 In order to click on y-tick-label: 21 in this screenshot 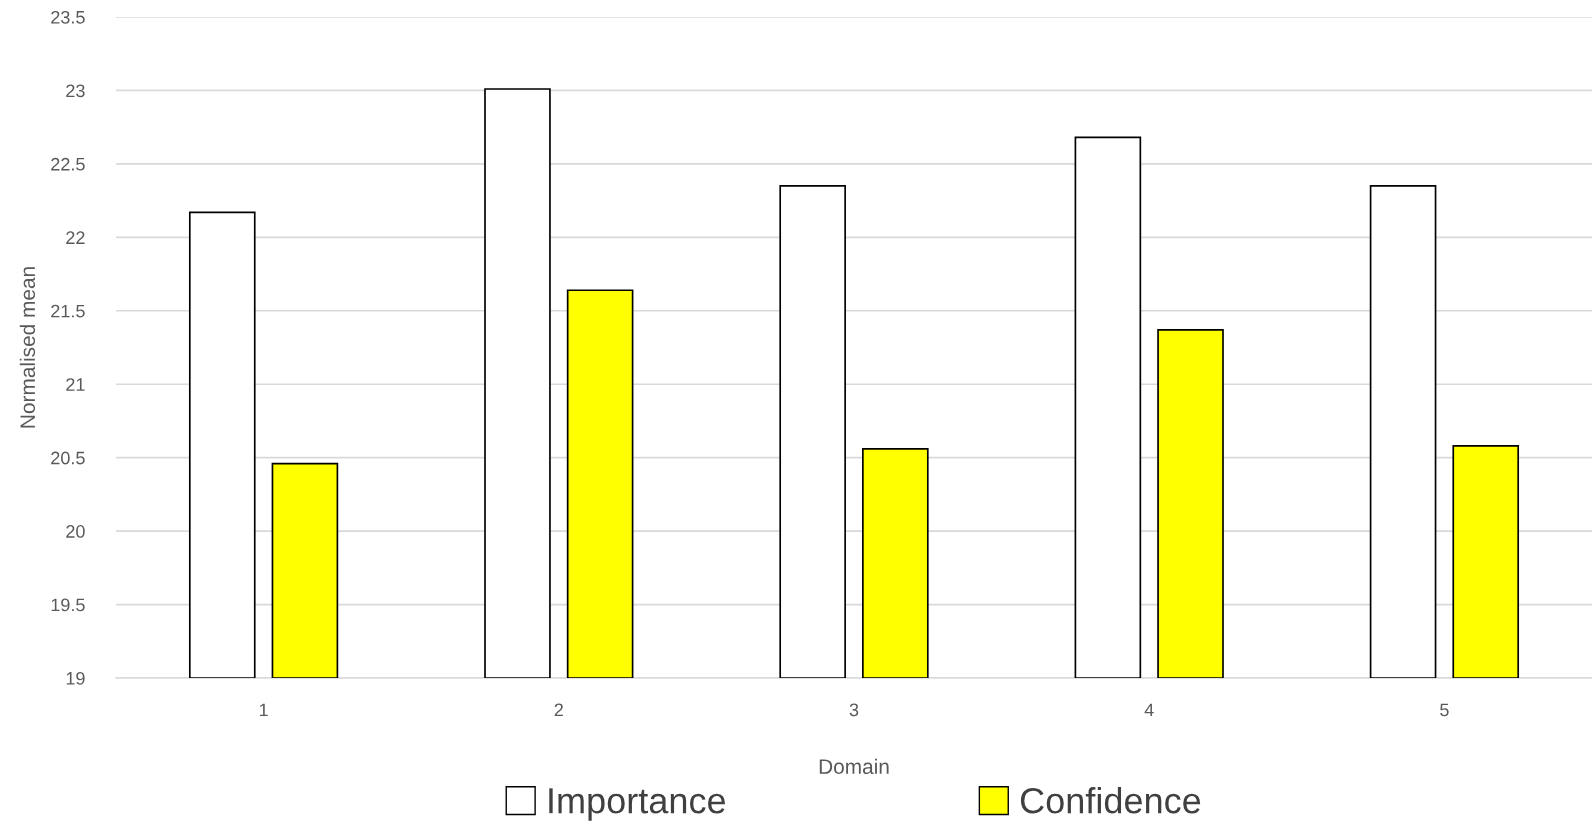, I will do `click(75, 384)`.